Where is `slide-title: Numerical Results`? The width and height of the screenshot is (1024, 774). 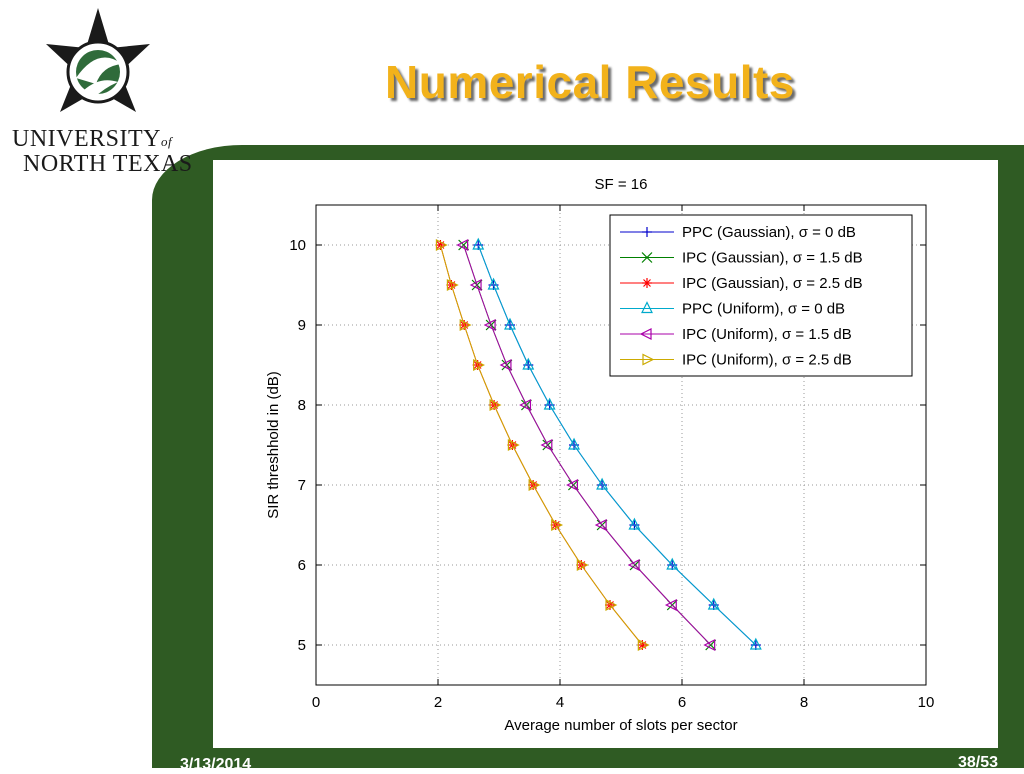 slide-title: Numerical Results is located at coordinates (590, 82).